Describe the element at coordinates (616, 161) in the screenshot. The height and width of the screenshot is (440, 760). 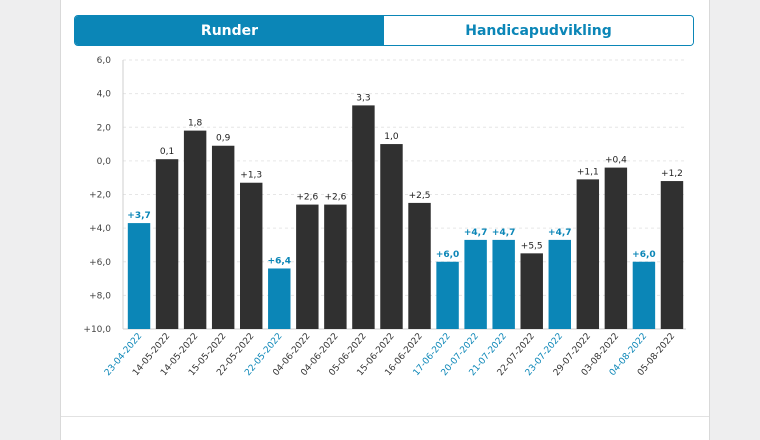
I see `data-label: +0,4` at that location.